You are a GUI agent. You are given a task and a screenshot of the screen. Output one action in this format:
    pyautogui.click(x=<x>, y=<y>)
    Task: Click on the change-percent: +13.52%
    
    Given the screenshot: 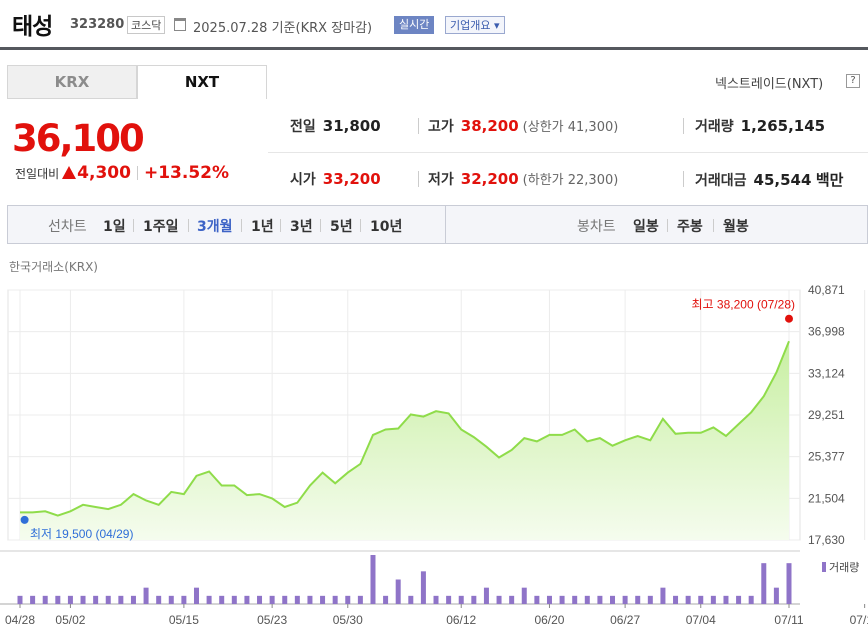 What is the action you would take?
    pyautogui.click(x=186, y=173)
    